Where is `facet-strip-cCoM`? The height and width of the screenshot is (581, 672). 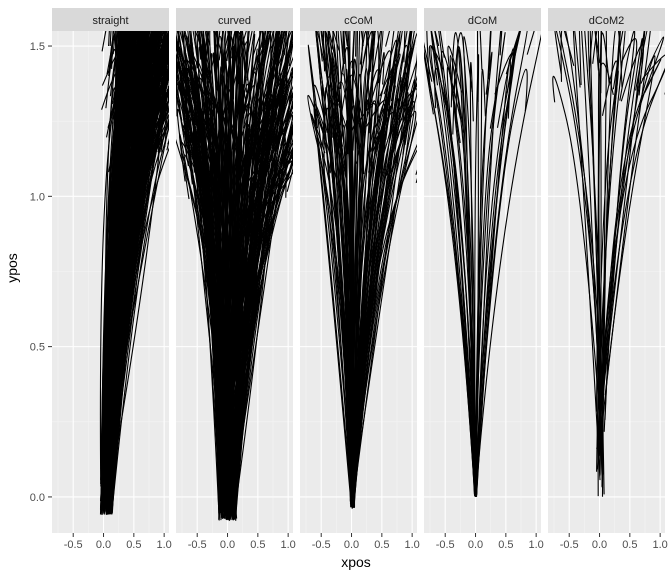 facet-strip-cCoM is located at coordinates (358, 19).